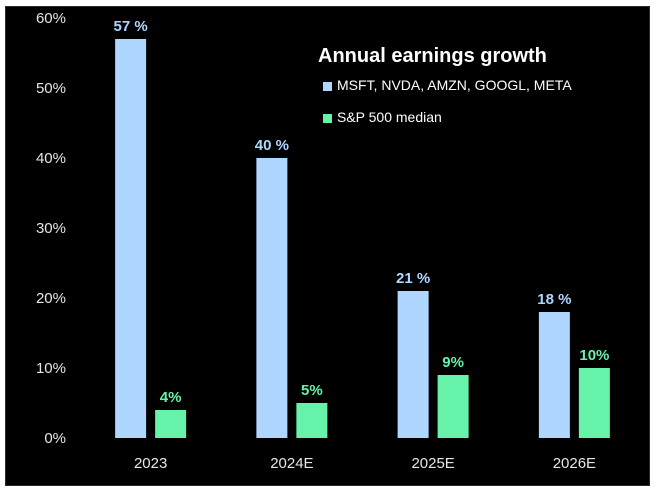 The height and width of the screenshot is (494, 660). Describe the element at coordinates (150, 463) in the screenshot. I see `x-tick-label: 2023` at that location.